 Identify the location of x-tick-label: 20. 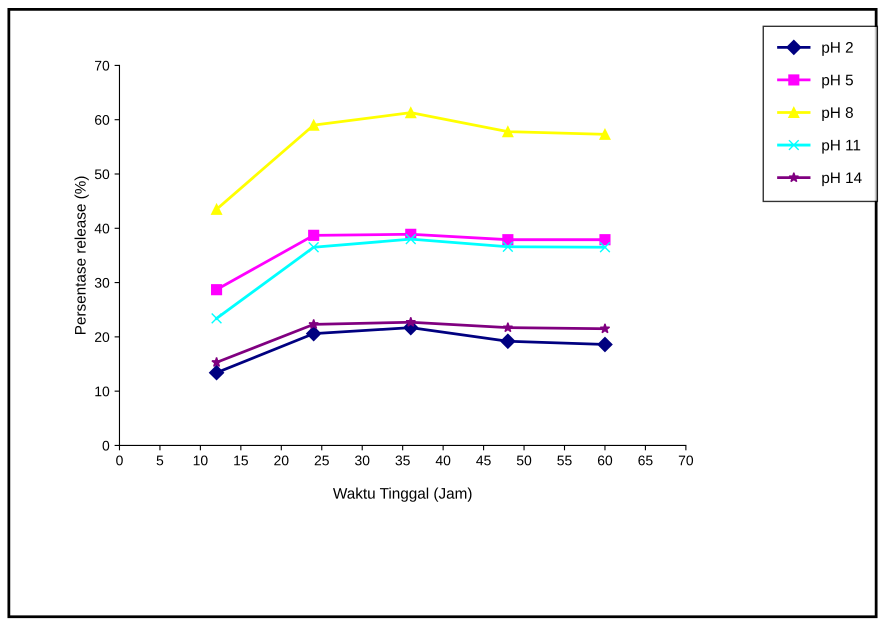
(281, 461).